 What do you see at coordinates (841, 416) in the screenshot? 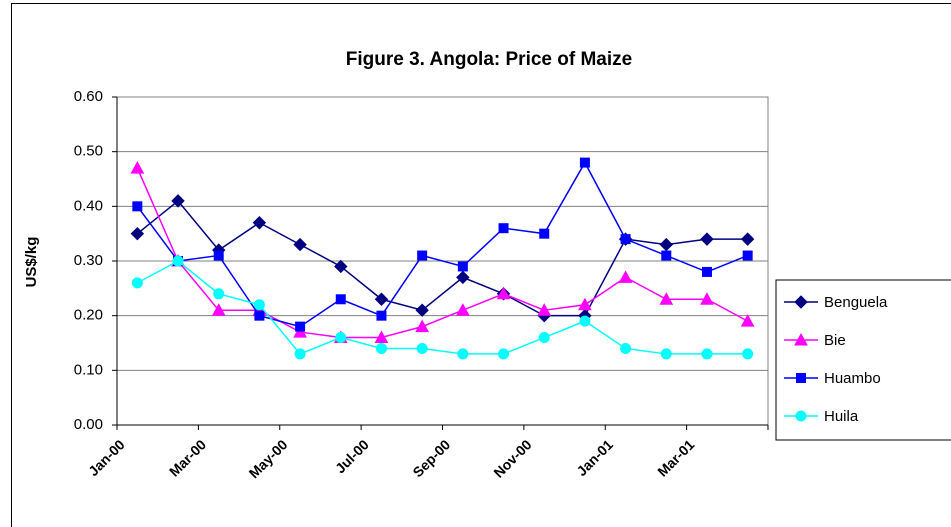
I see `legend-label: Huila` at bounding box center [841, 416].